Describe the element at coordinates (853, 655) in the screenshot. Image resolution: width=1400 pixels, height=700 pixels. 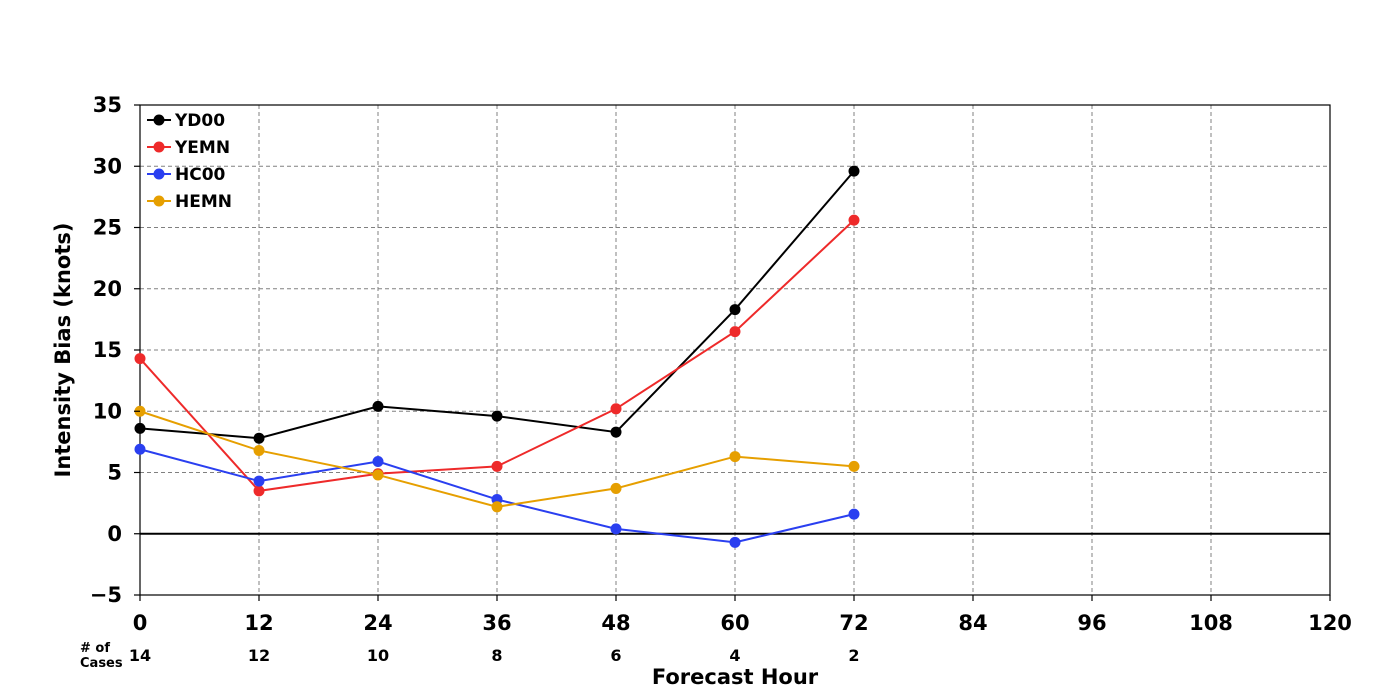
I see `case-count: 2` at that location.